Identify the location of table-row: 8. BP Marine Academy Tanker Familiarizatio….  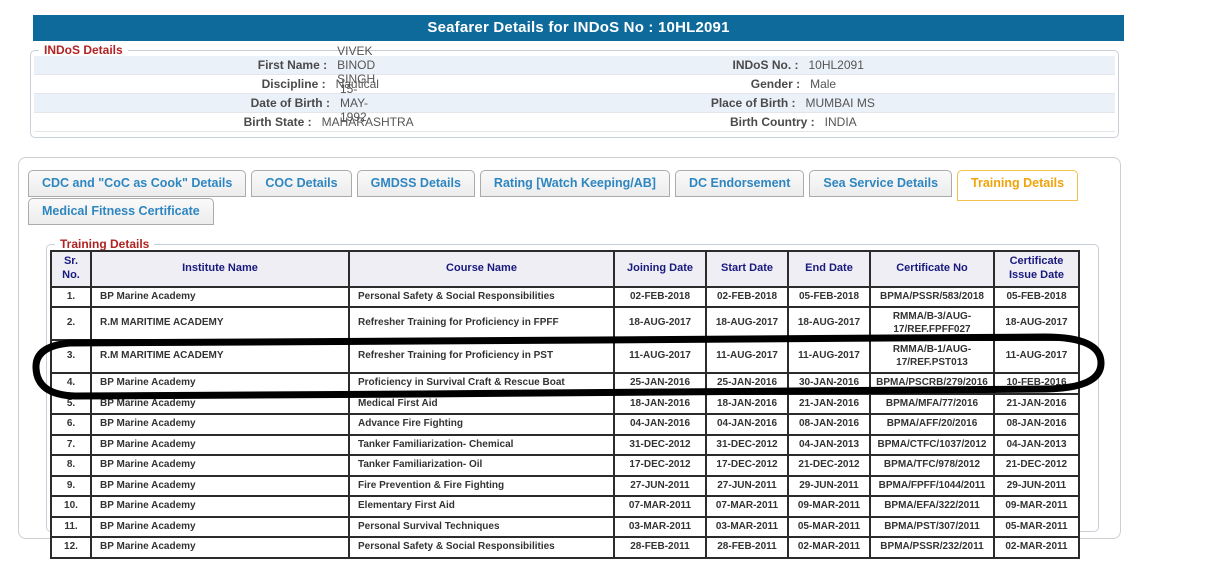
(565, 465).